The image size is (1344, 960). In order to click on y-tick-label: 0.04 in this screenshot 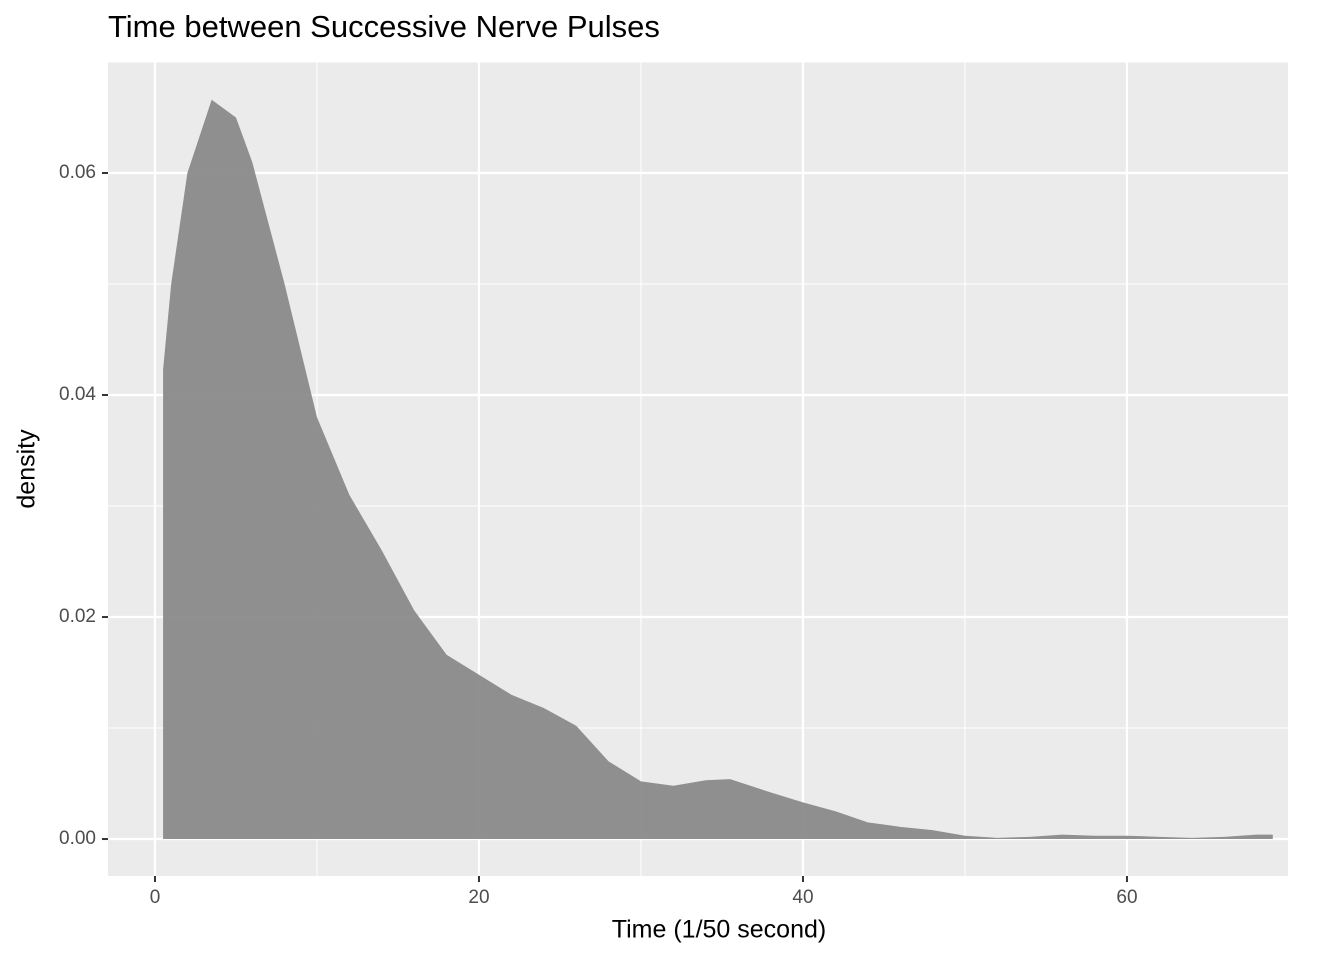, I will do `click(77, 394)`.